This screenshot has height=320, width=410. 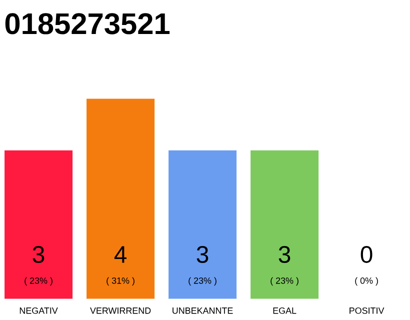 I want to click on x-tick-label: VERWIRREND, so click(x=120, y=311).